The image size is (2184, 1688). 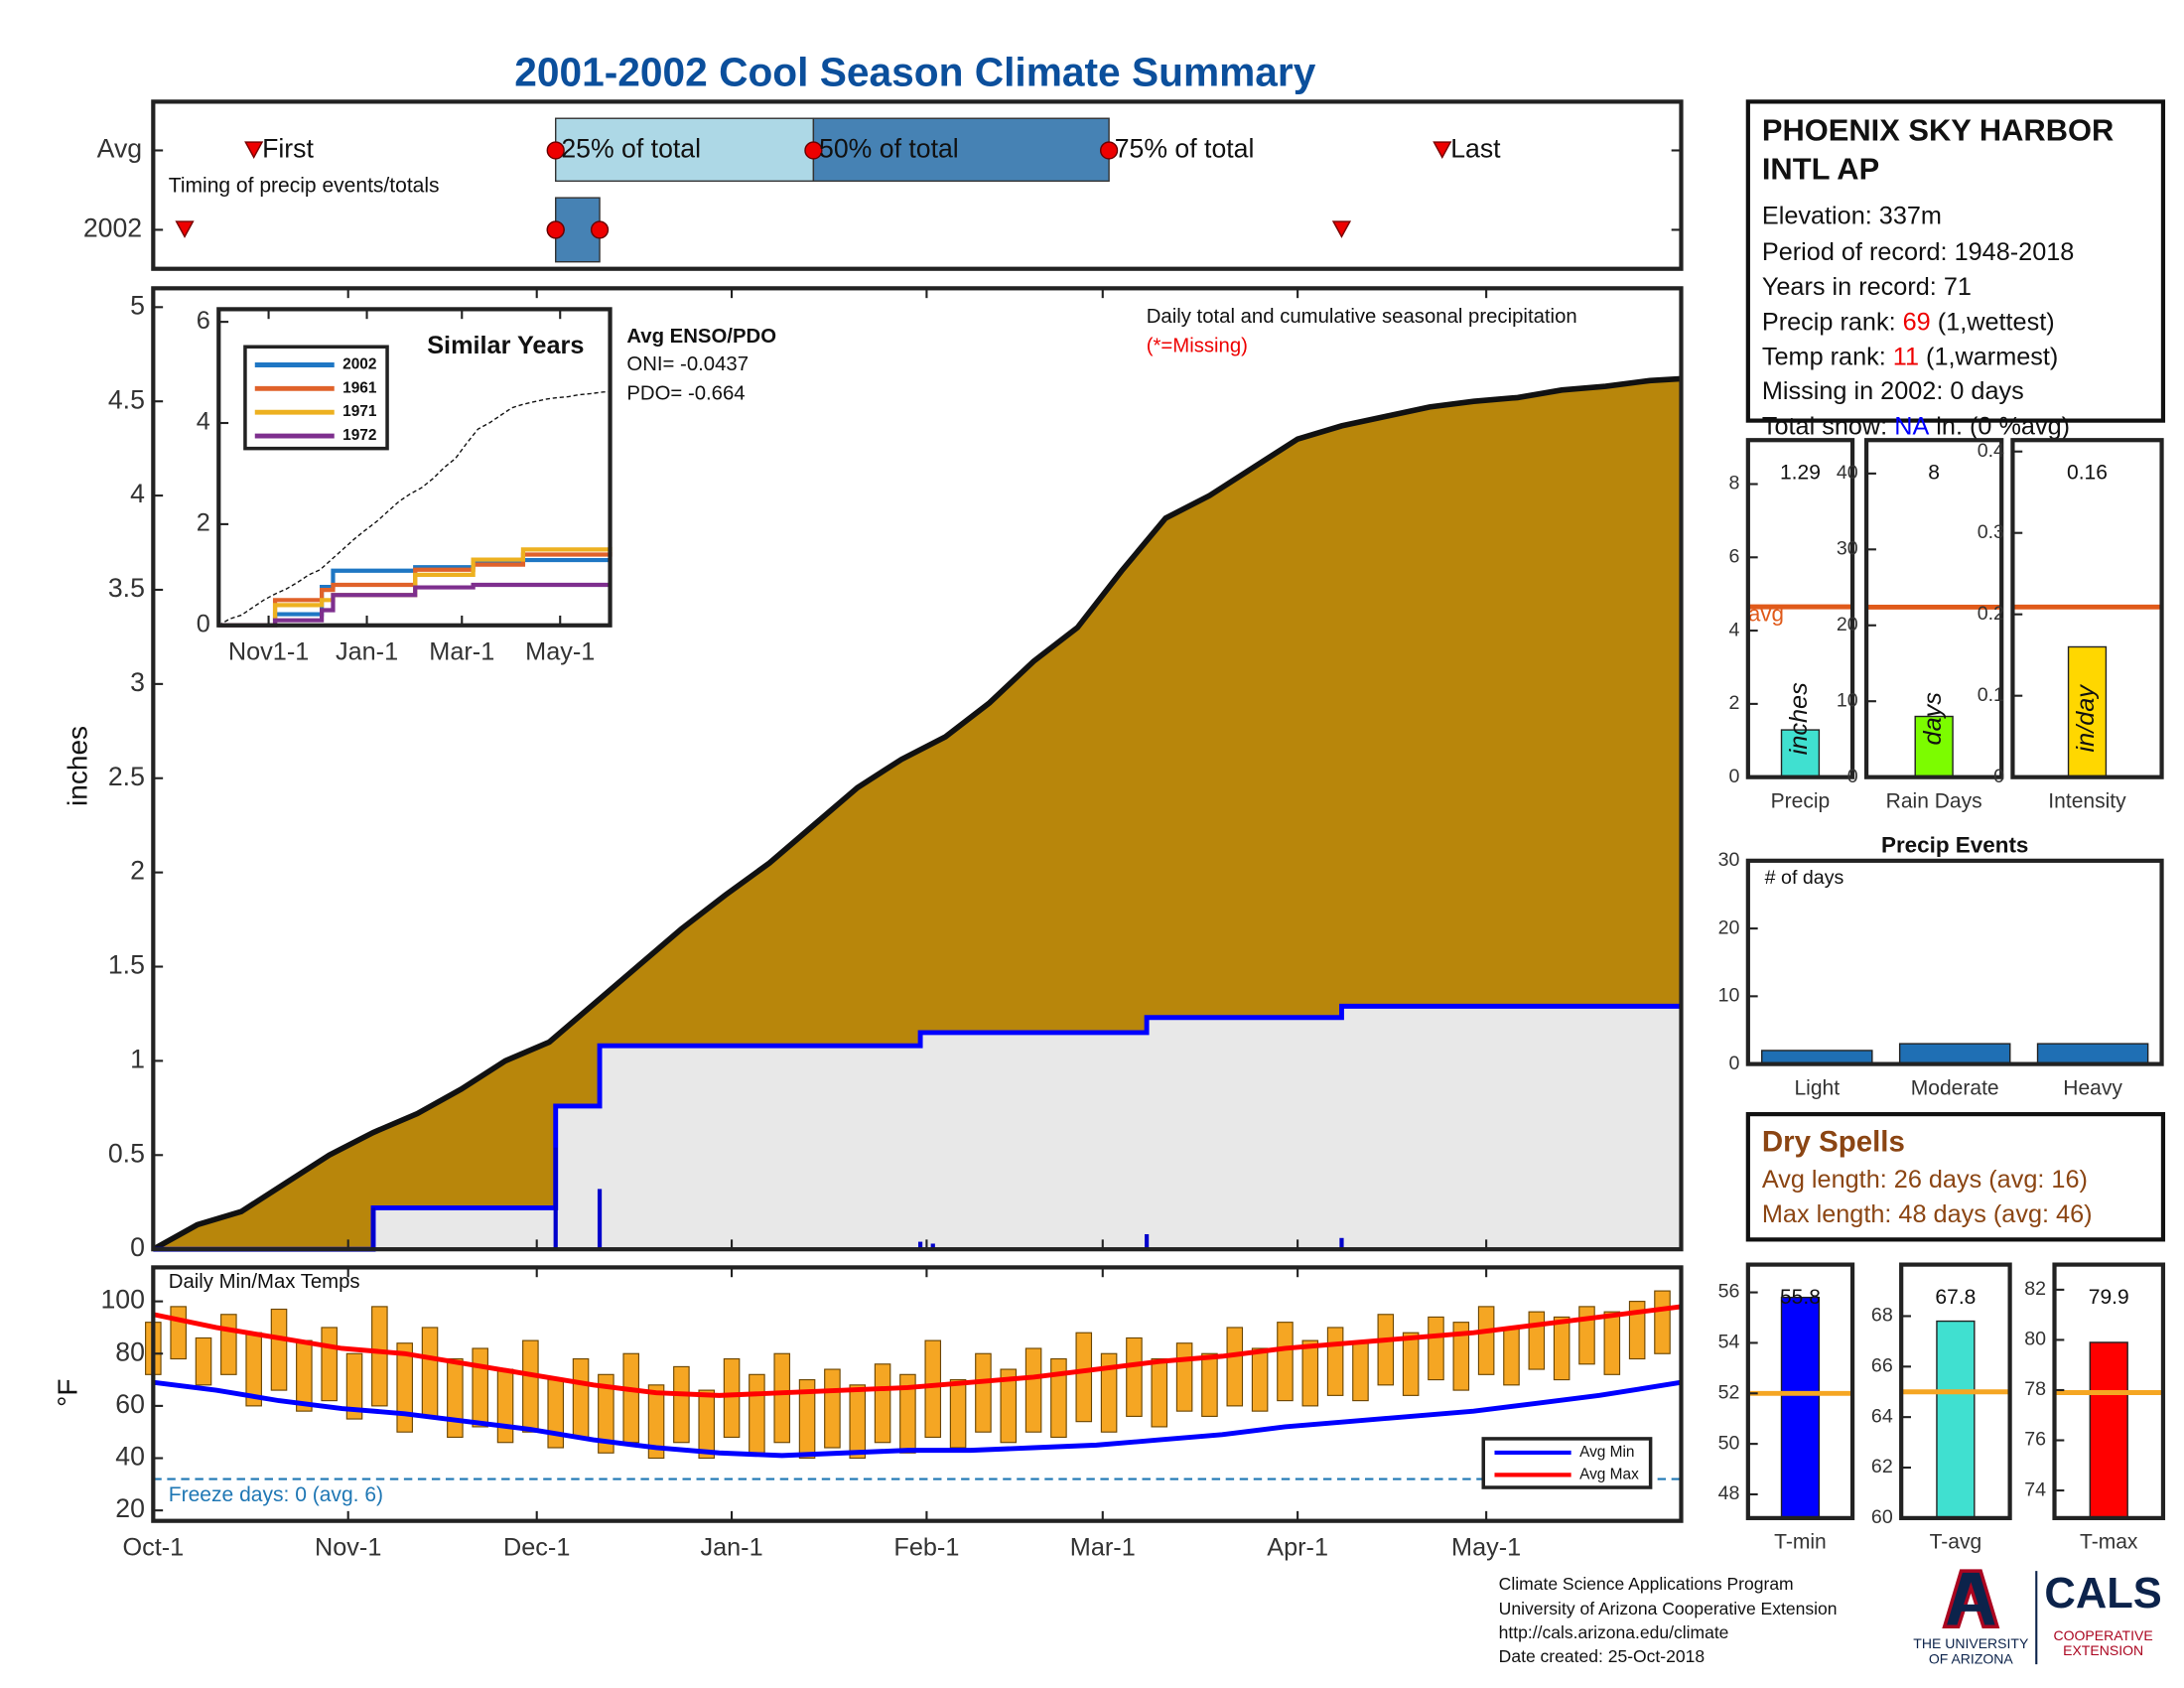 I want to click on inset-title: Similar Years, so click(x=505, y=345).